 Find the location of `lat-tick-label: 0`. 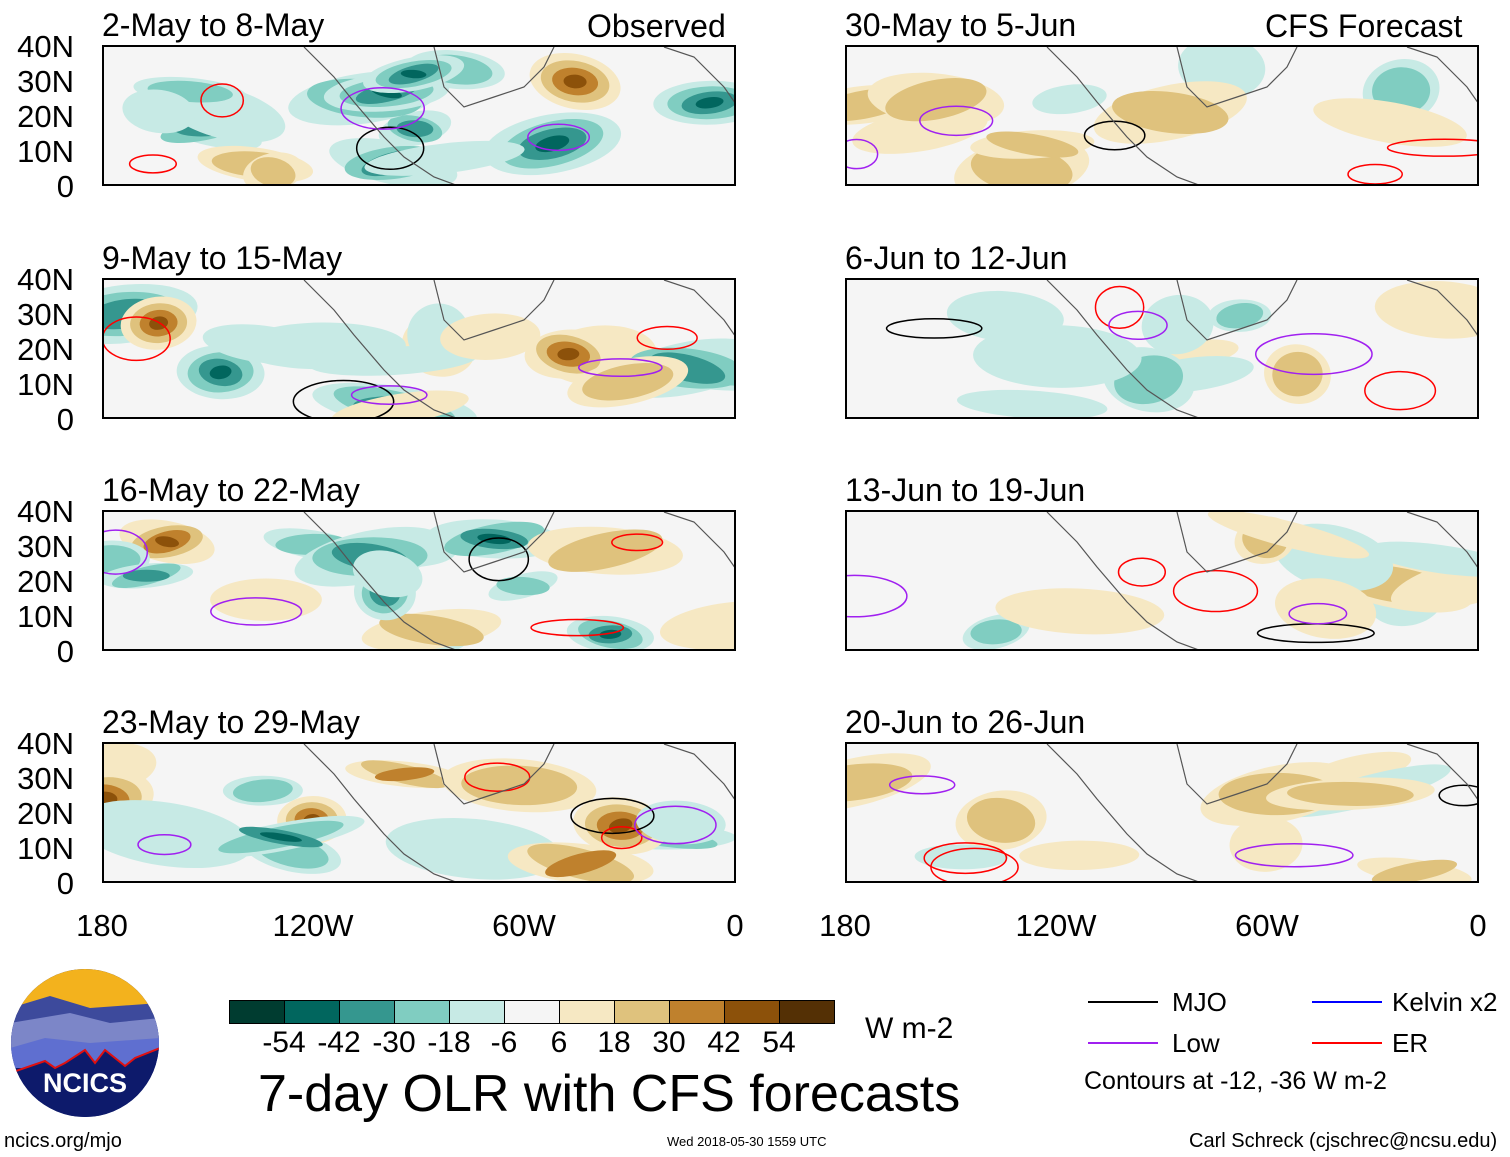

lat-tick-label: 0 is located at coordinates (65, 883).